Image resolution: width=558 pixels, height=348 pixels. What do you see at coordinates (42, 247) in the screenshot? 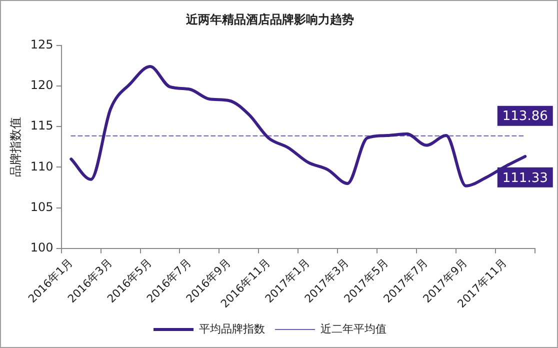
I see `y-tick-label: 100` at bounding box center [42, 247].